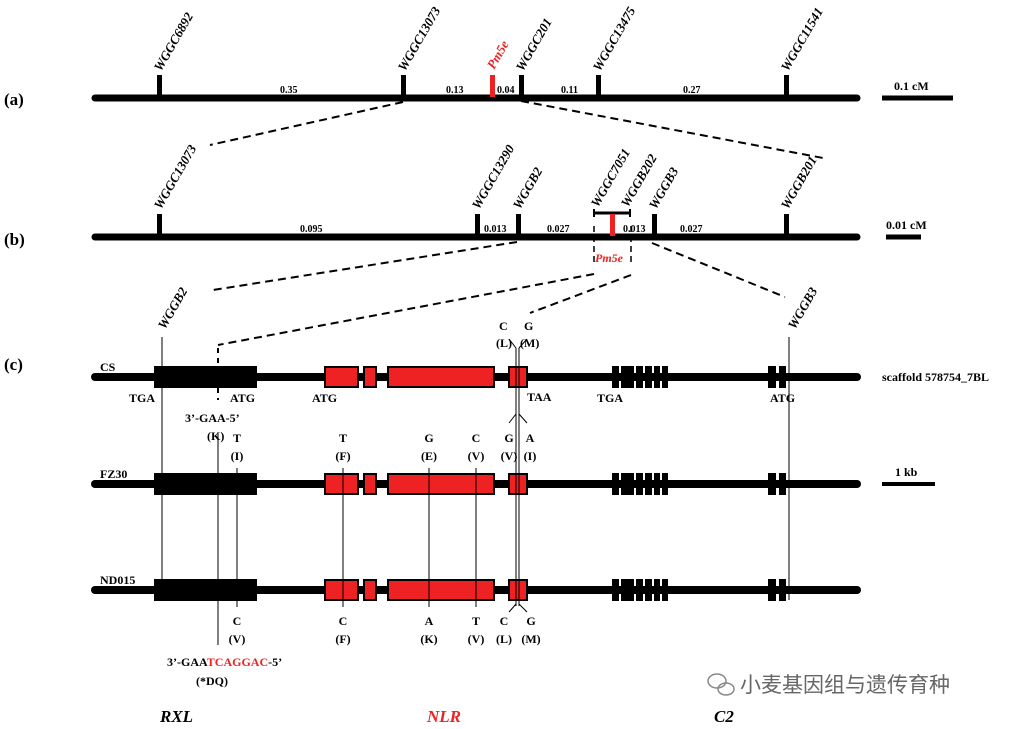 The width and height of the screenshot is (1022, 729). I want to click on svg-text: (K), so click(215, 436).